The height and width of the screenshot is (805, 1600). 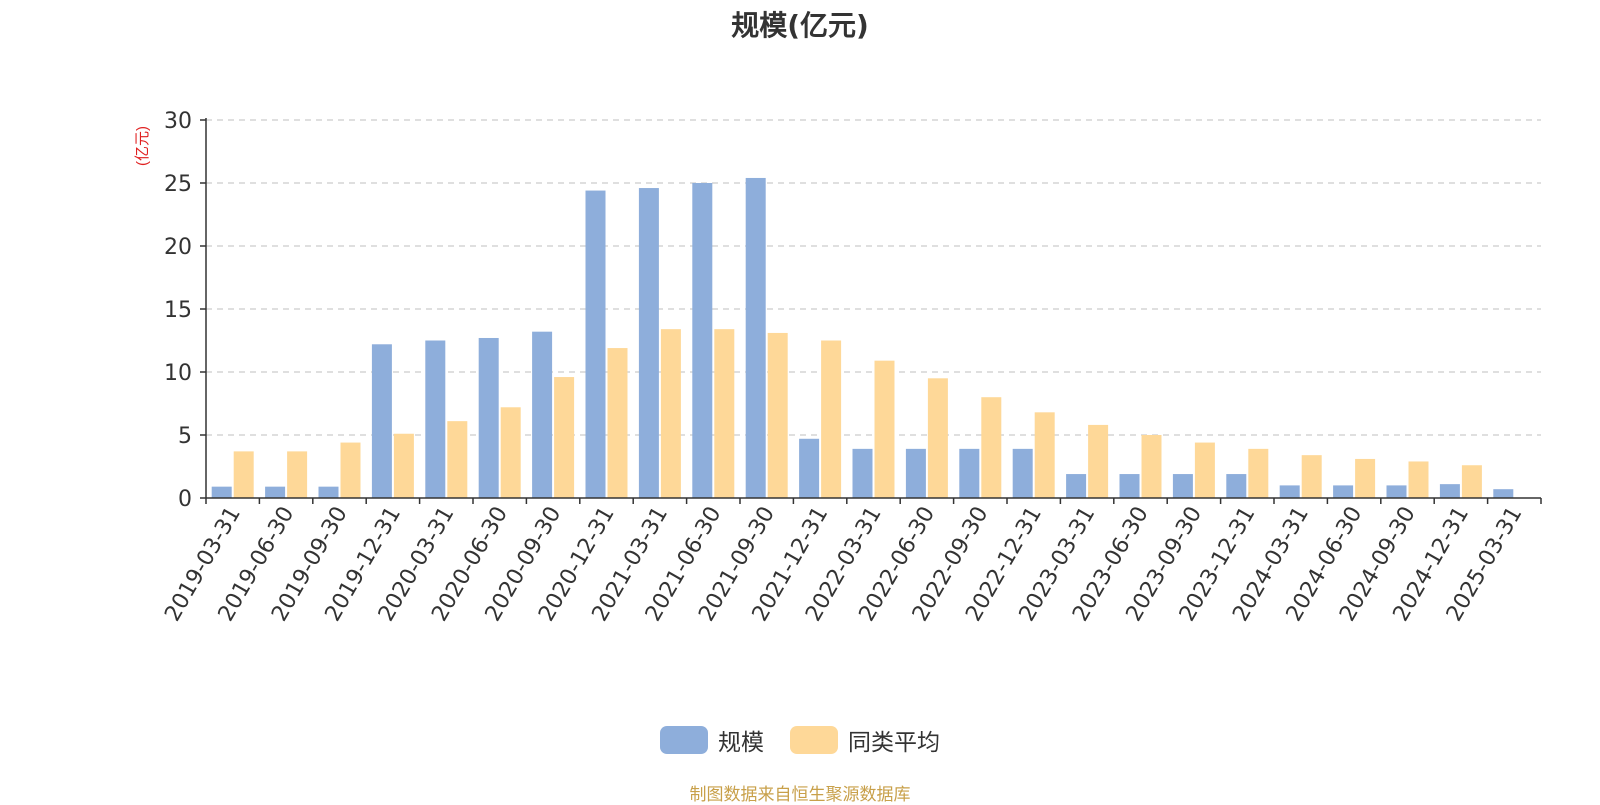 What do you see at coordinates (741, 743) in the screenshot?
I see `legend-label-scale: 规模` at bounding box center [741, 743].